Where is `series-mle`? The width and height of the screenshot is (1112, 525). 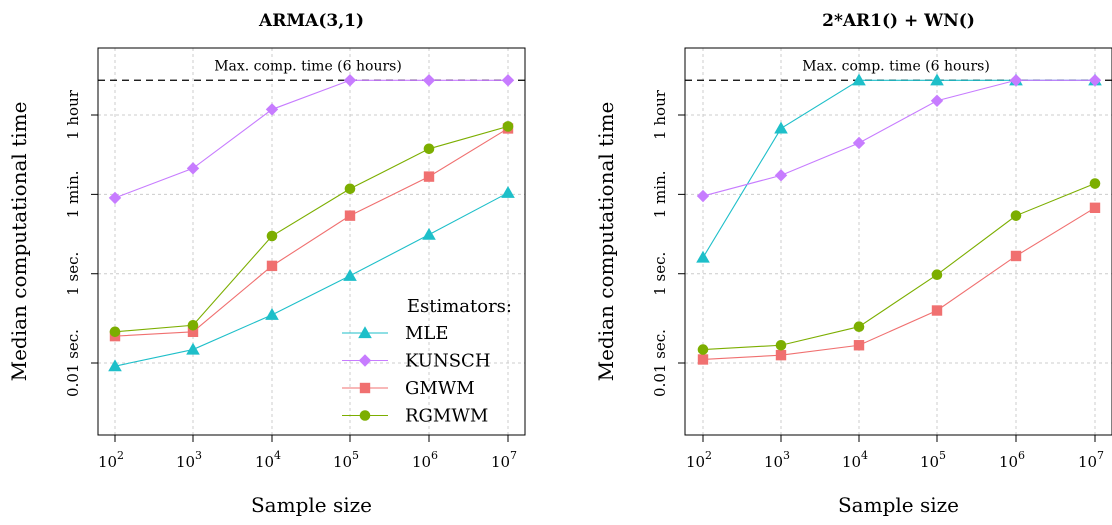
series-mle is located at coordinates (311, 279).